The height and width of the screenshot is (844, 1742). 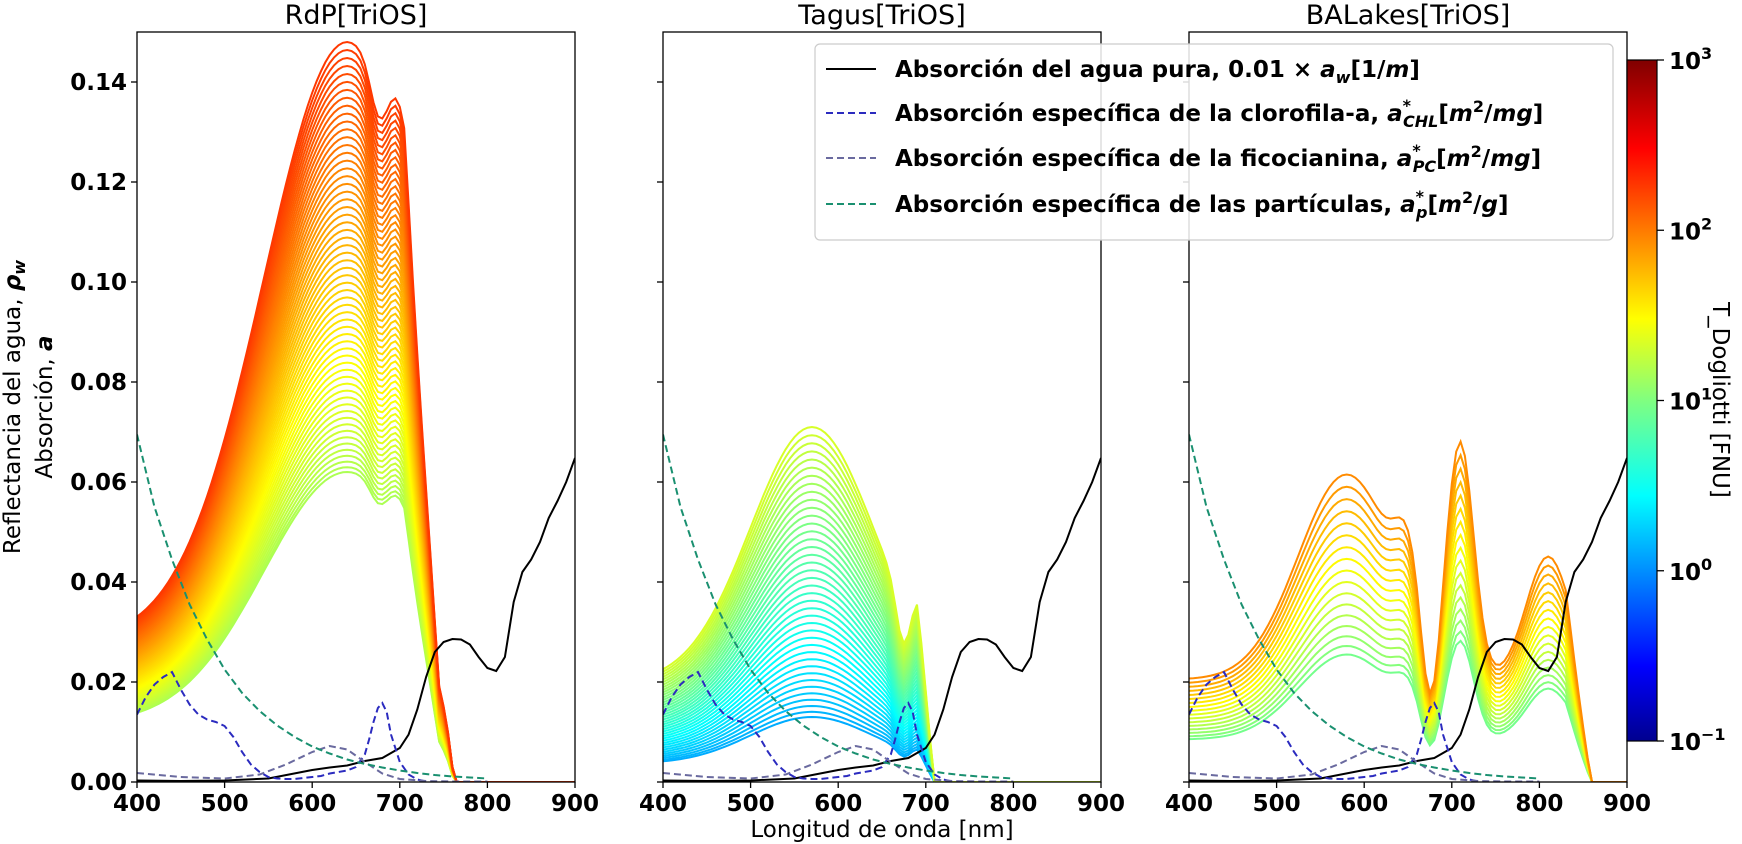 I want to click on panel-tagus-plot, so click(x=882, y=603).